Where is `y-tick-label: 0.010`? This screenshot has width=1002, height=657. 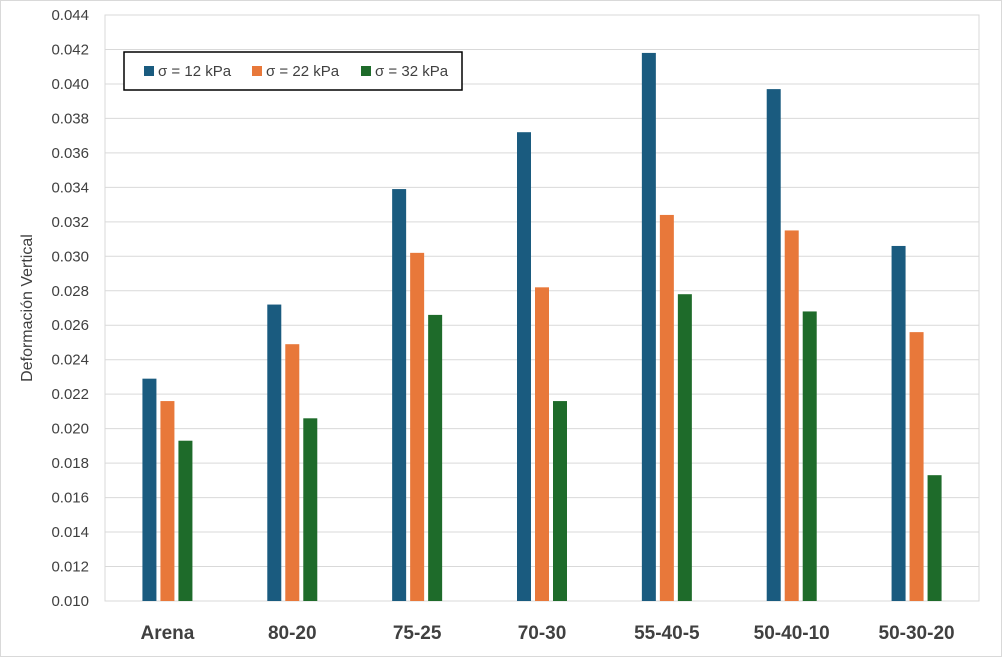
y-tick-label: 0.010 is located at coordinates (70, 601).